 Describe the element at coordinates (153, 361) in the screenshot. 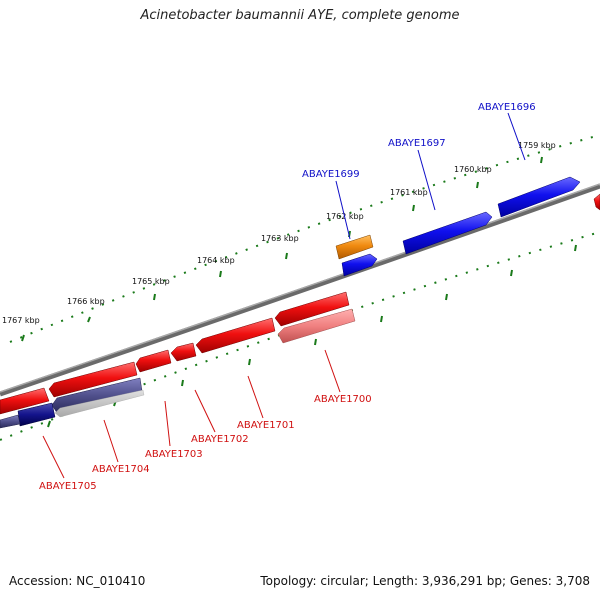

I see `gene-abaye1703-arrow` at that location.